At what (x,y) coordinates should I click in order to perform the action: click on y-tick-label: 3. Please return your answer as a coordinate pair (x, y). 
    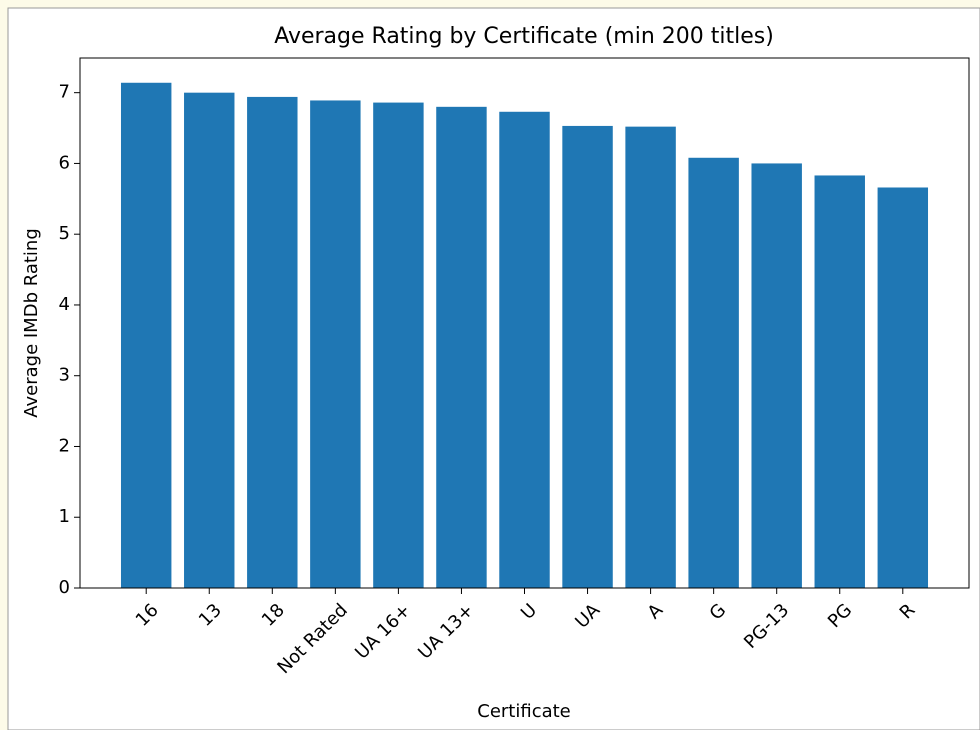
    Looking at the image, I should click on (64, 375).